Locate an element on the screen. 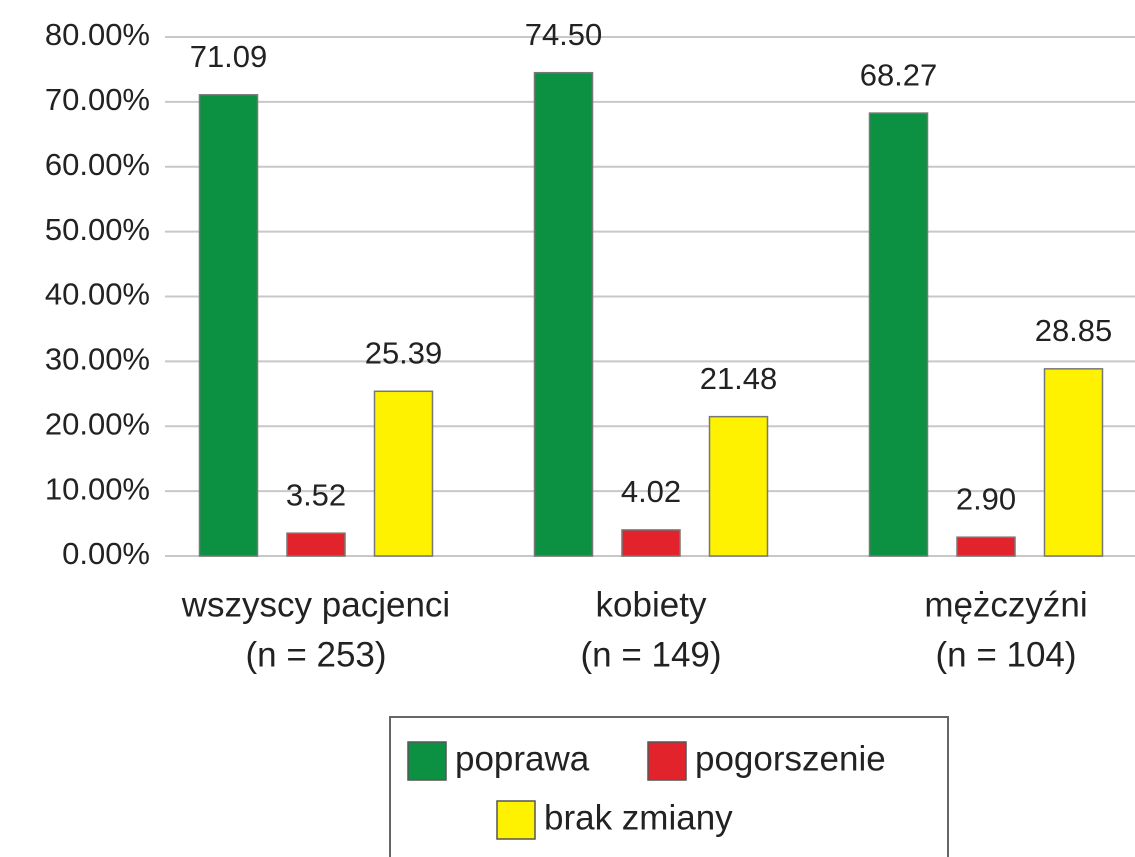 The height and width of the screenshot is (857, 1135). data-label: 71.09 is located at coordinates (229, 56).